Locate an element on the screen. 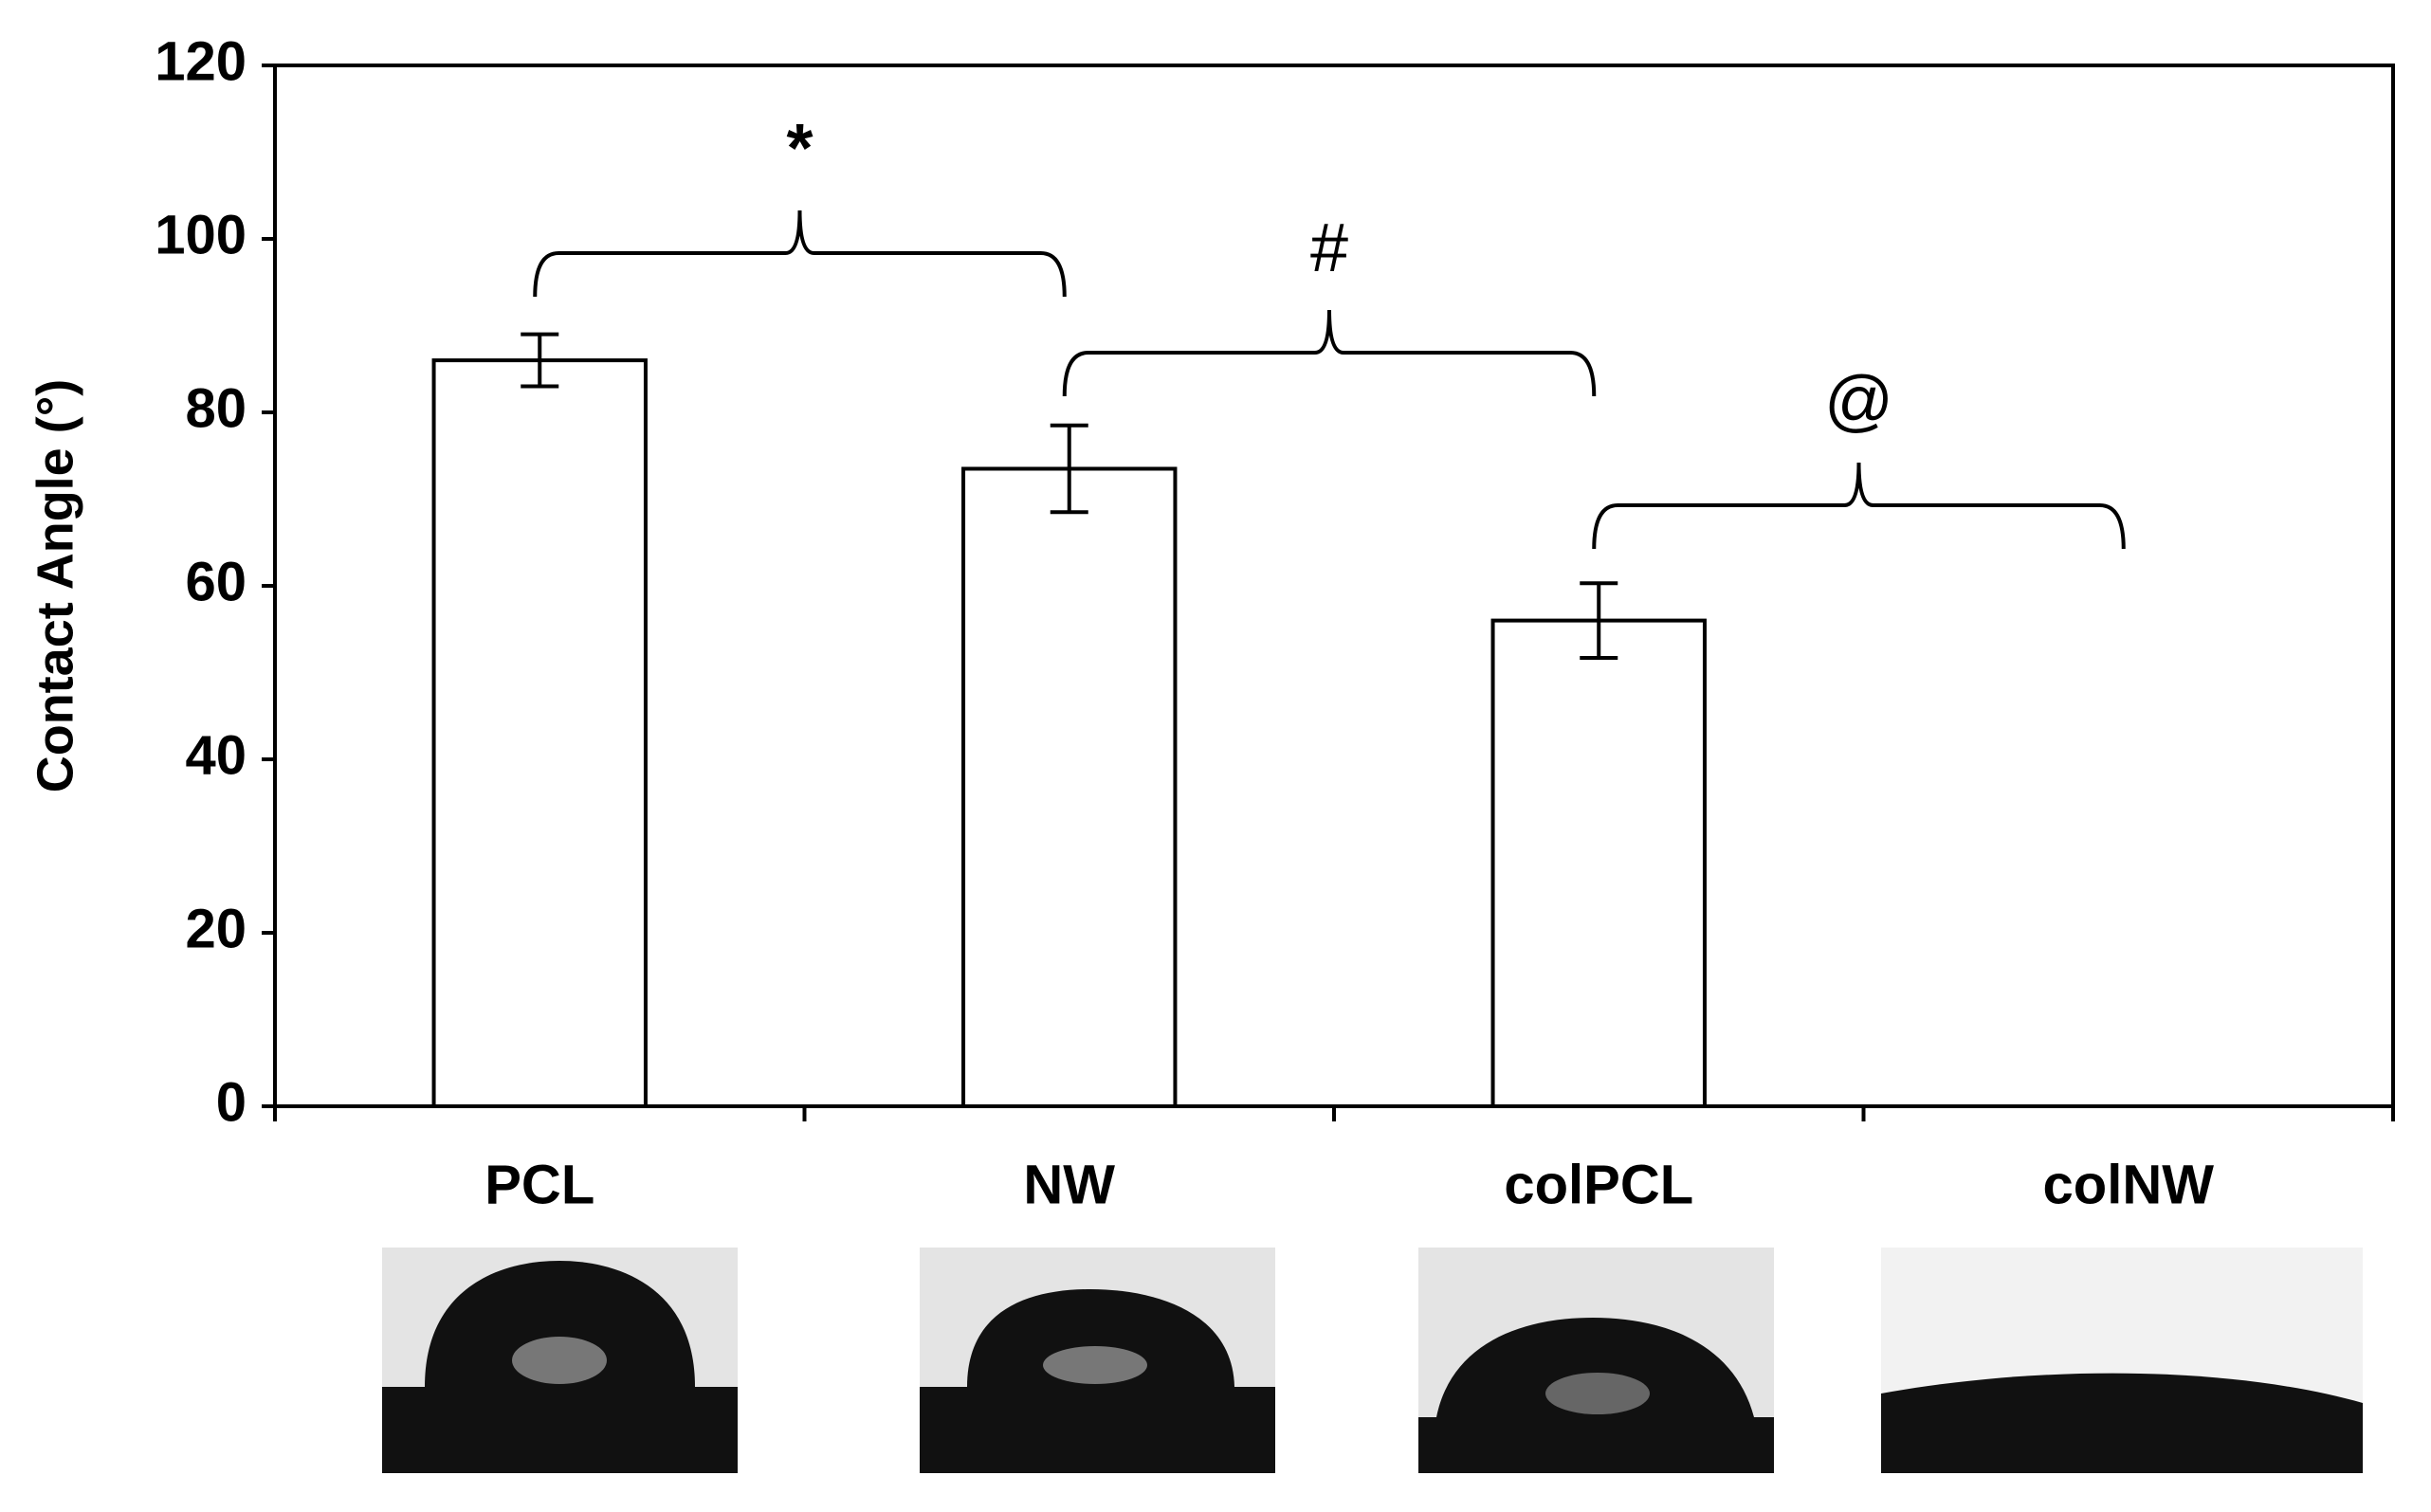  y-tick-label: 100 is located at coordinates (201, 235).